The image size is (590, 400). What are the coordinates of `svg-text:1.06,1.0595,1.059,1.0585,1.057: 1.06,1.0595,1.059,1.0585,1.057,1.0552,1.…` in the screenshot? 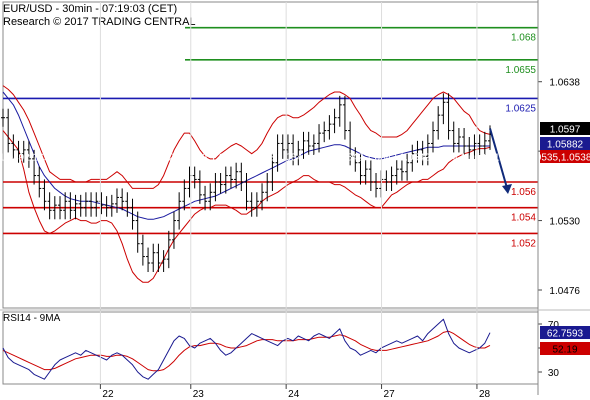 It's located at (295, 158).